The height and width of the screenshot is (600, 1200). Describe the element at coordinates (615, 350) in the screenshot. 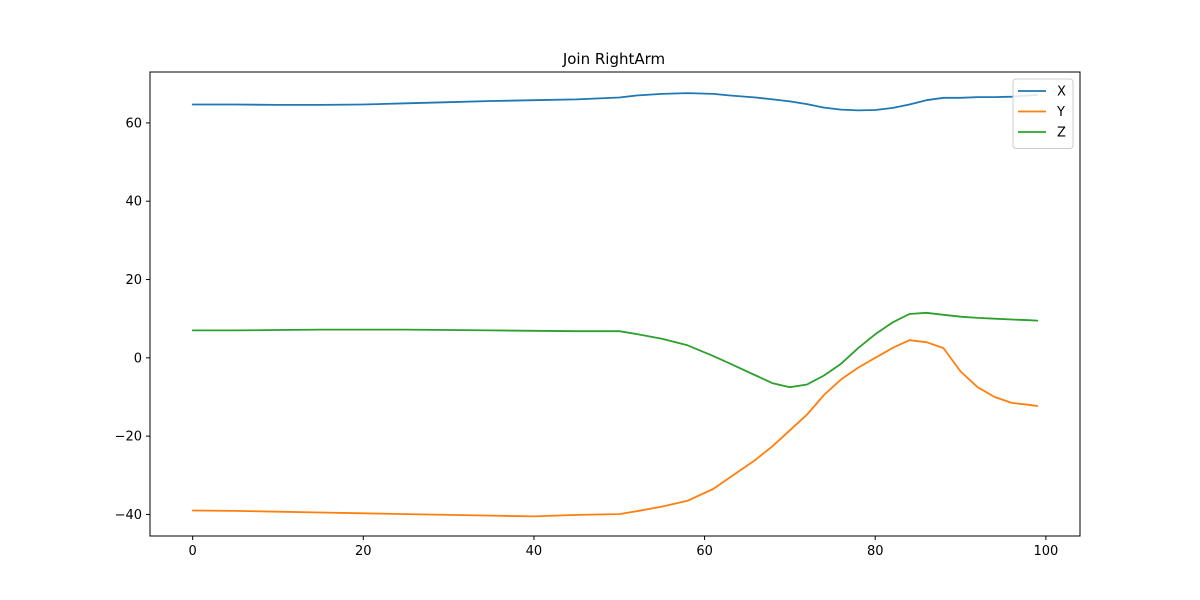

I see `series-z-line` at that location.